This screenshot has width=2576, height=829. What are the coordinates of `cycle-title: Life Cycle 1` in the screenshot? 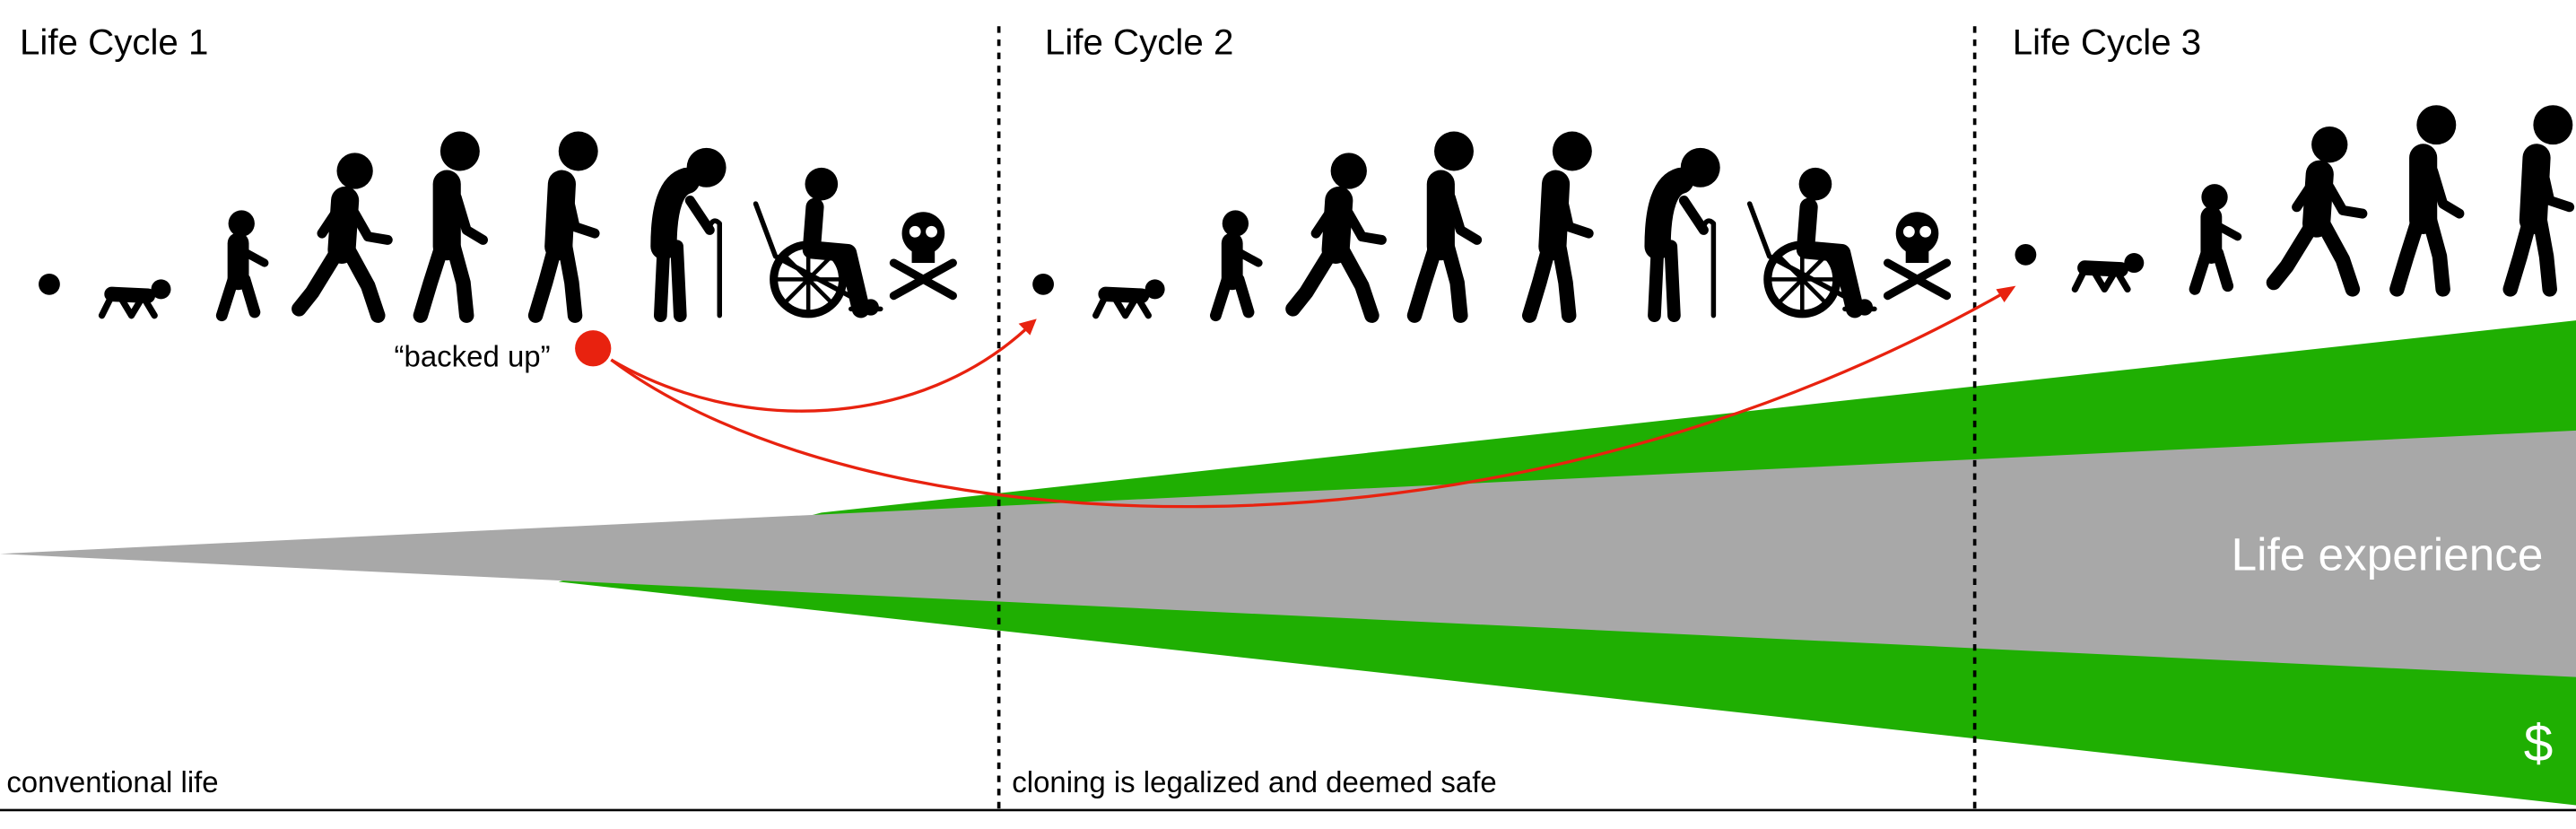 It's located at (114, 42).